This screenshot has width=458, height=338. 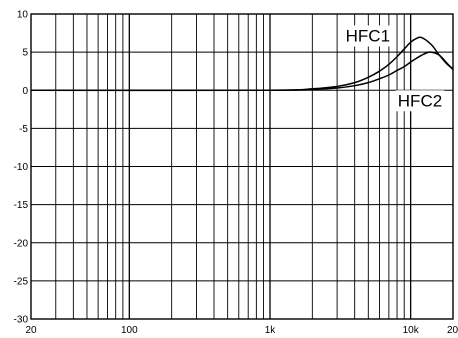 I want to click on y-tick-label: -25, so click(x=21, y=281).